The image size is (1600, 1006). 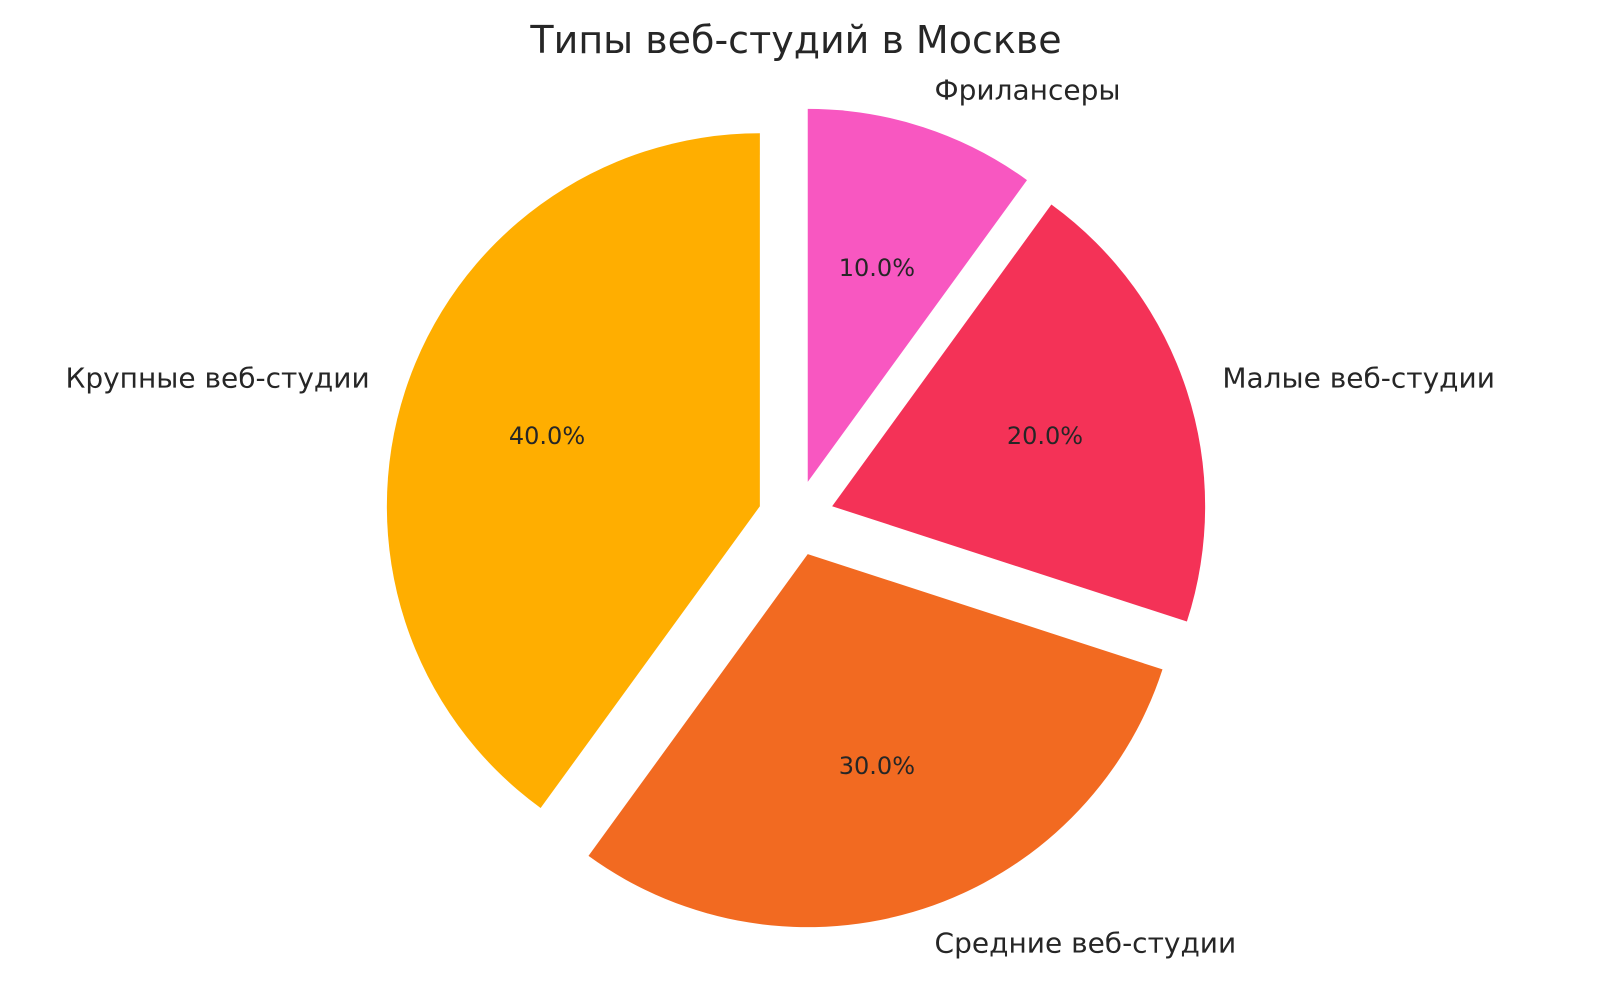 I want to click on slice-label: Средние веб-студии, so click(x=1086, y=942).